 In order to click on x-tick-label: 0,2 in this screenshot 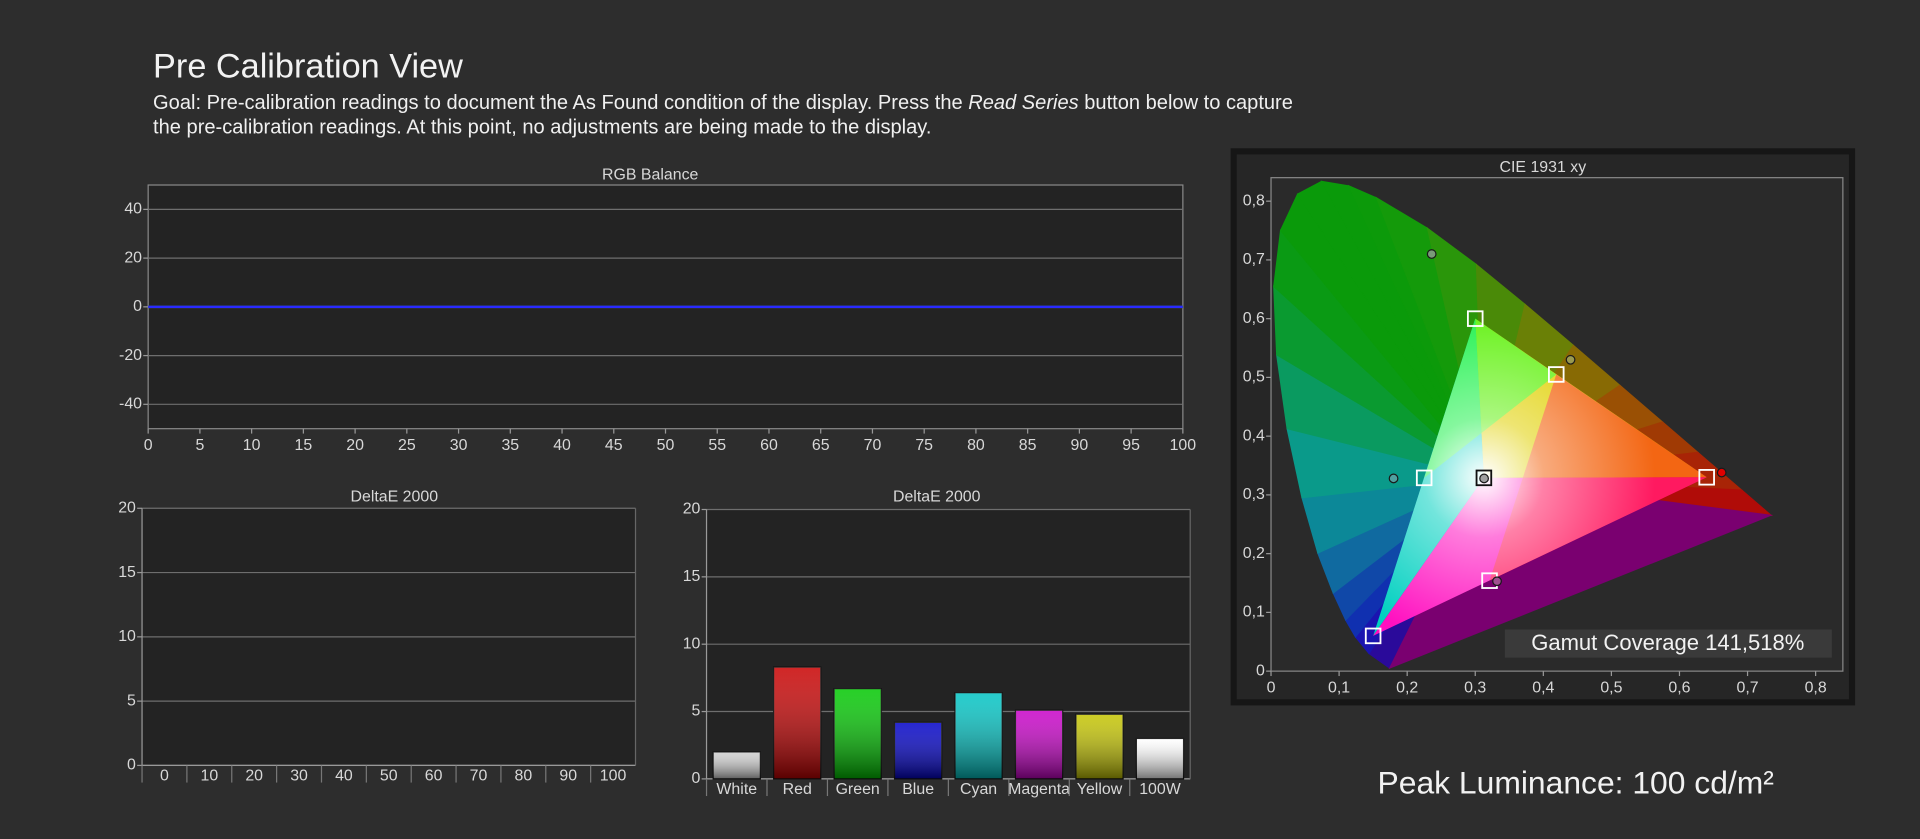, I will do `click(1407, 687)`.